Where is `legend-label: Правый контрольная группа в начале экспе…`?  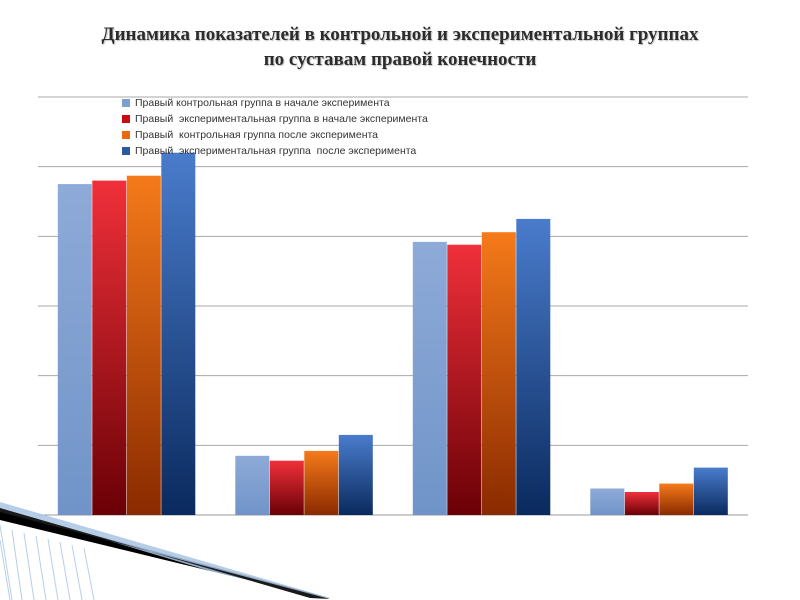 legend-label: Правый контрольная группа в начале экспе… is located at coordinates (262, 103).